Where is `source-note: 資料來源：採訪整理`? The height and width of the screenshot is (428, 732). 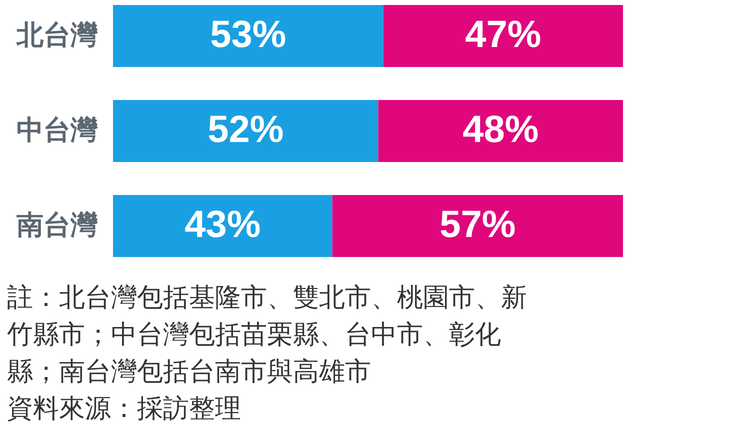
source-note: 資料來源：採訪整理 is located at coordinates (124, 409).